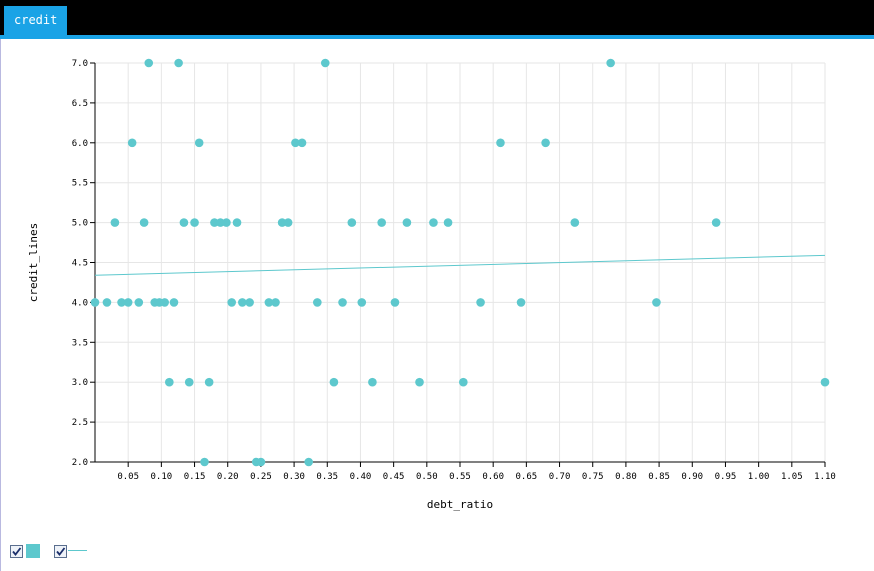  What do you see at coordinates (692, 477) in the screenshot?
I see `x-tick-label: 0.90` at bounding box center [692, 477].